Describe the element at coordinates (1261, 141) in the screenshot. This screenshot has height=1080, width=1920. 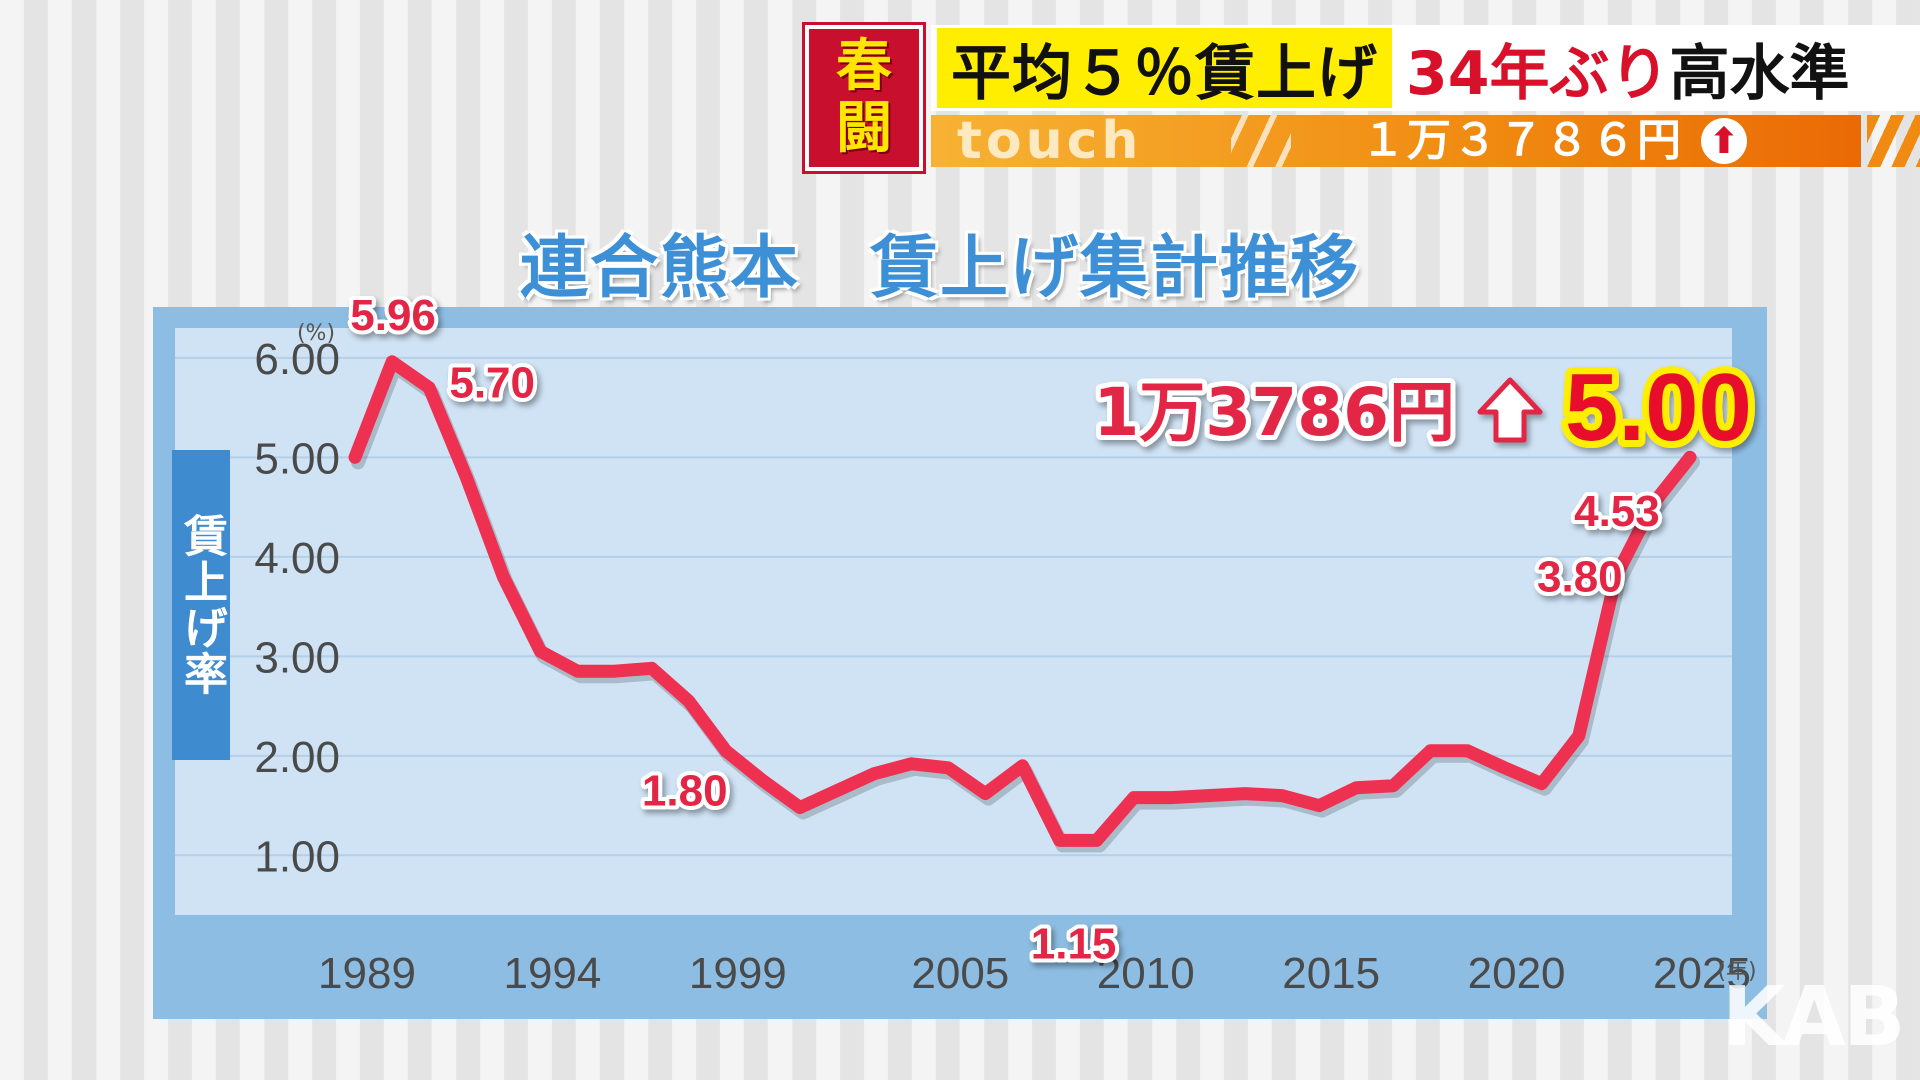
I see `decorative-slashes` at that location.